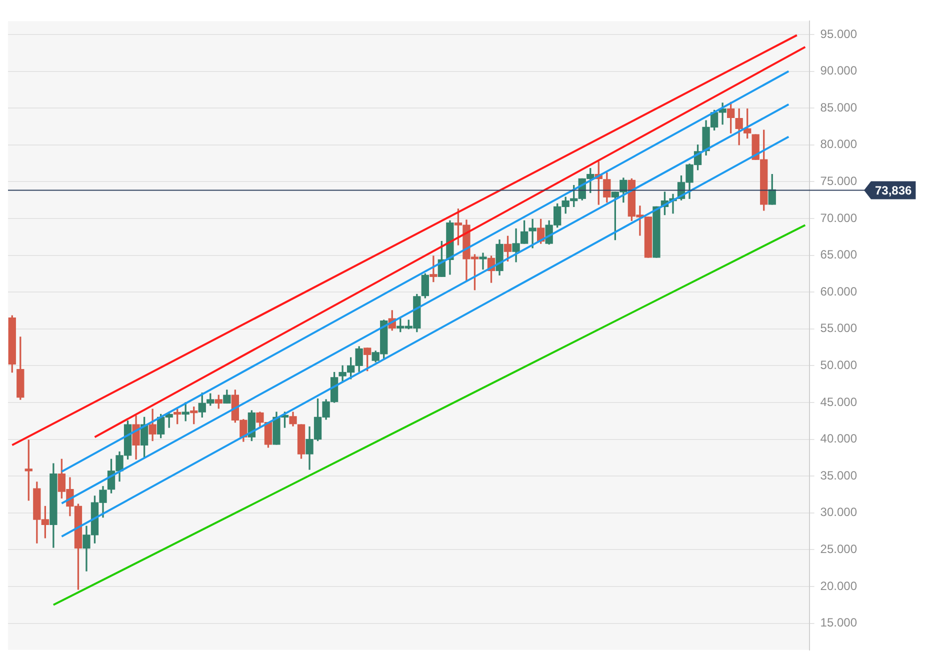 The width and height of the screenshot is (931, 671). Describe the element at coordinates (839, 439) in the screenshot. I see `y-tick-label: 40.000` at that location.